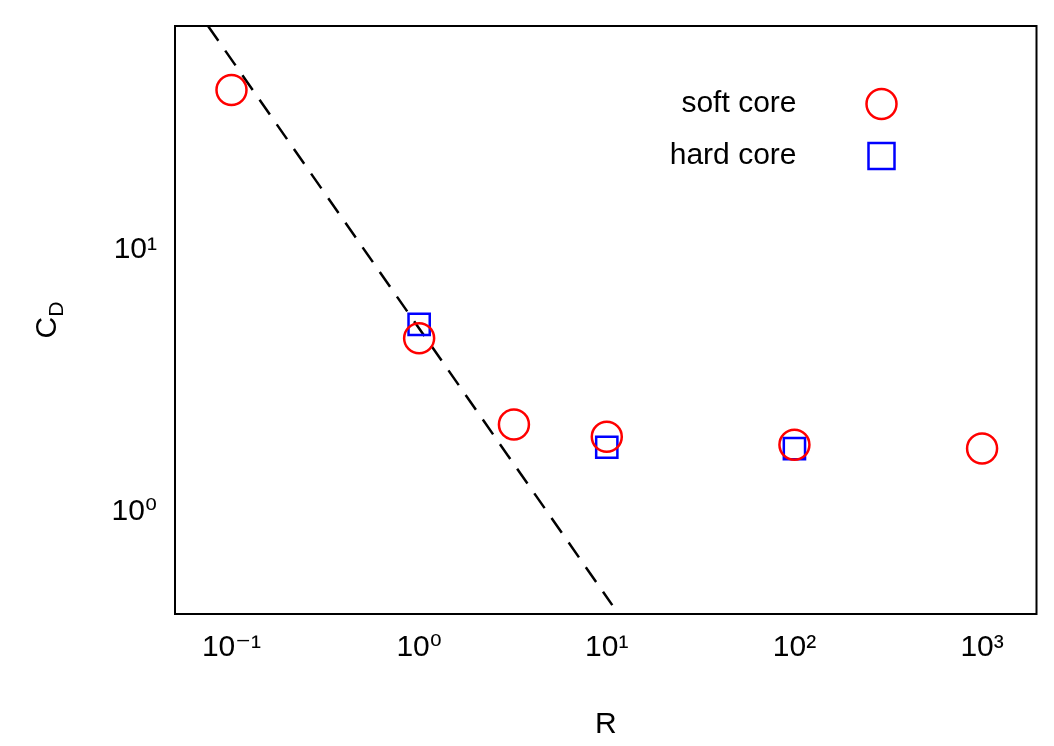 The height and width of the screenshot is (746, 1054). I want to click on x-tick-label: 10⁰, so click(419, 646).